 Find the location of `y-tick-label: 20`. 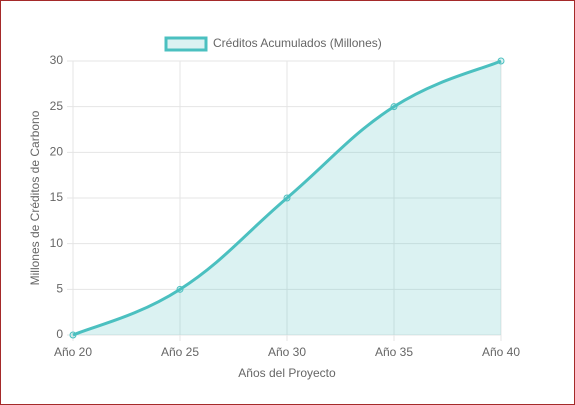

y-tick-label: 20 is located at coordinates (57, 152).